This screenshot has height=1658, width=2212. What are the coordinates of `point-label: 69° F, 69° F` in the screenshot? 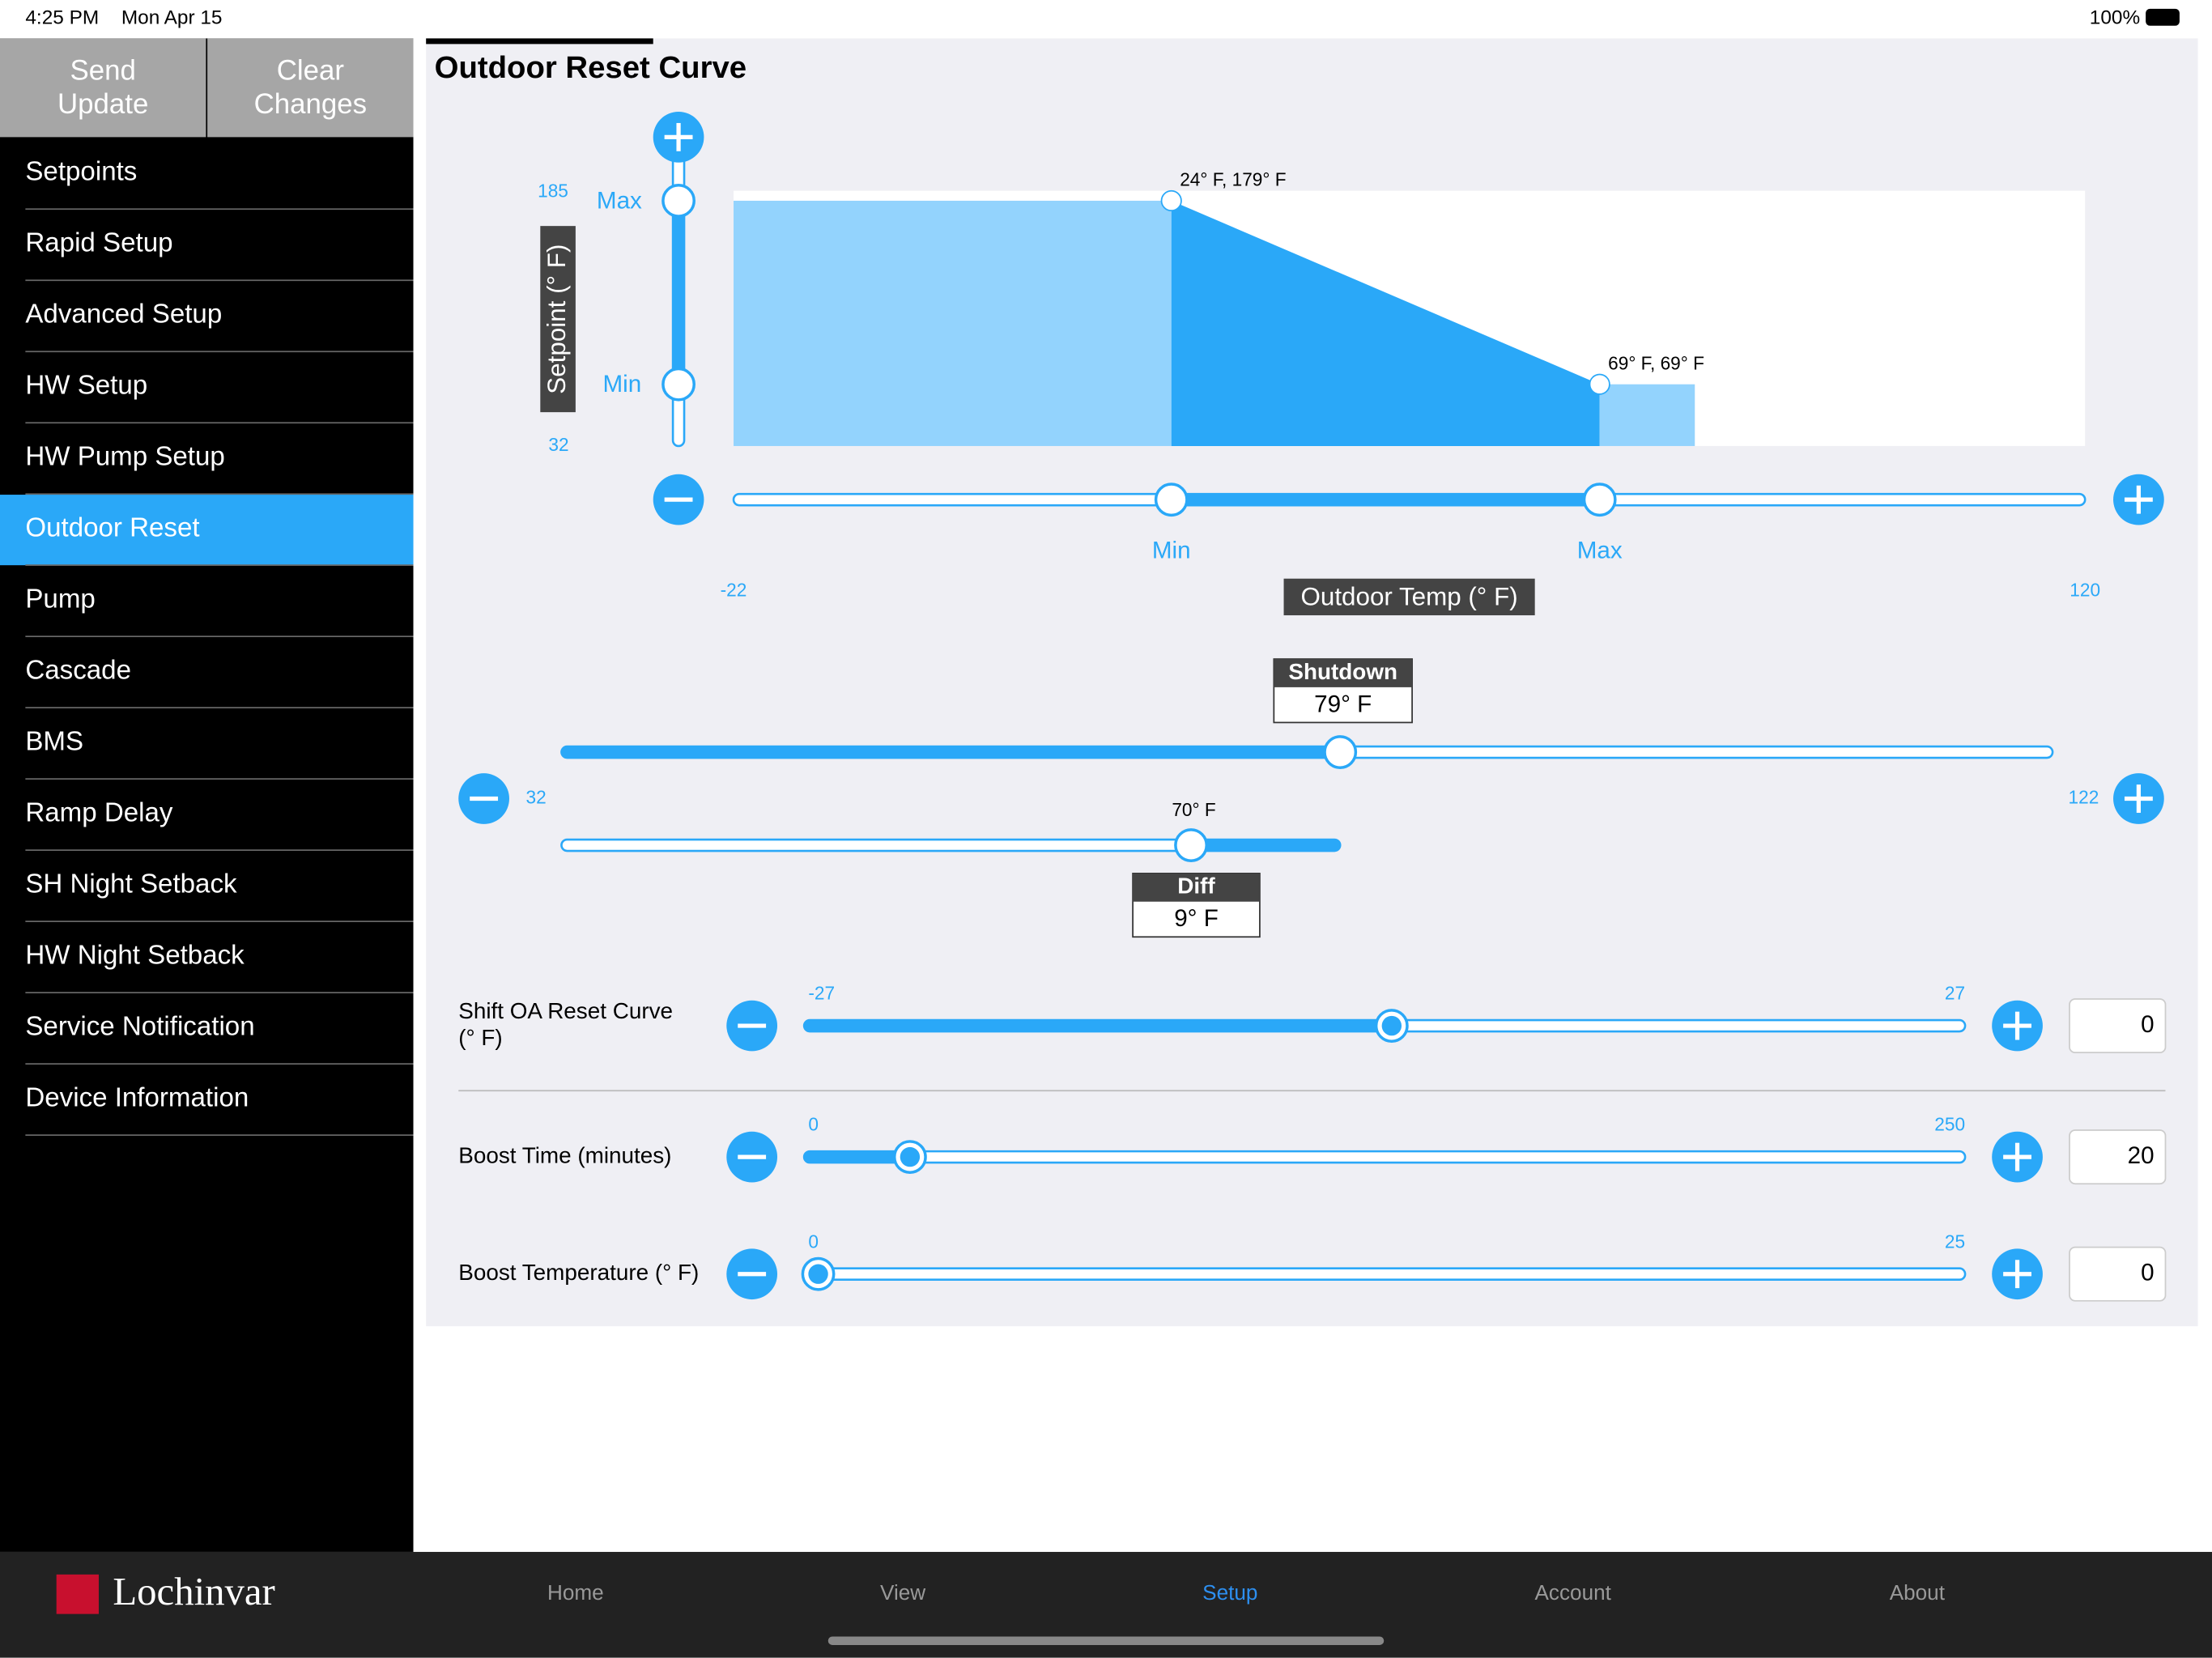 It's located at (1656, 362).